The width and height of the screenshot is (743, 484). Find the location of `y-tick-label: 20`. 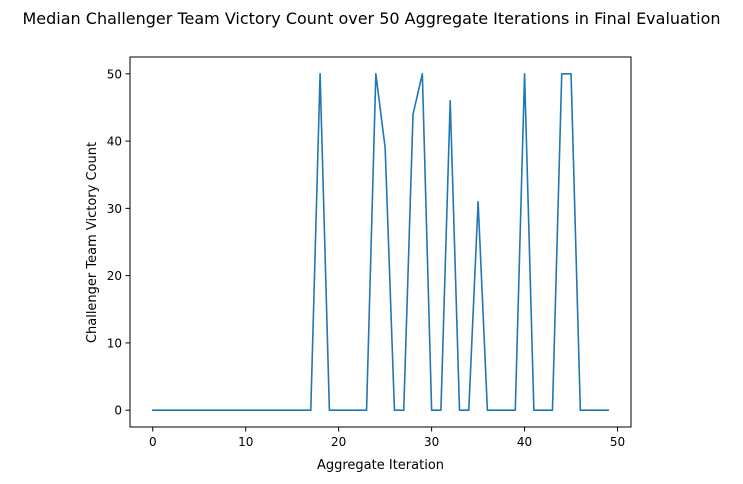

y-tick-label: 20 is located at coordinates (114, 276).